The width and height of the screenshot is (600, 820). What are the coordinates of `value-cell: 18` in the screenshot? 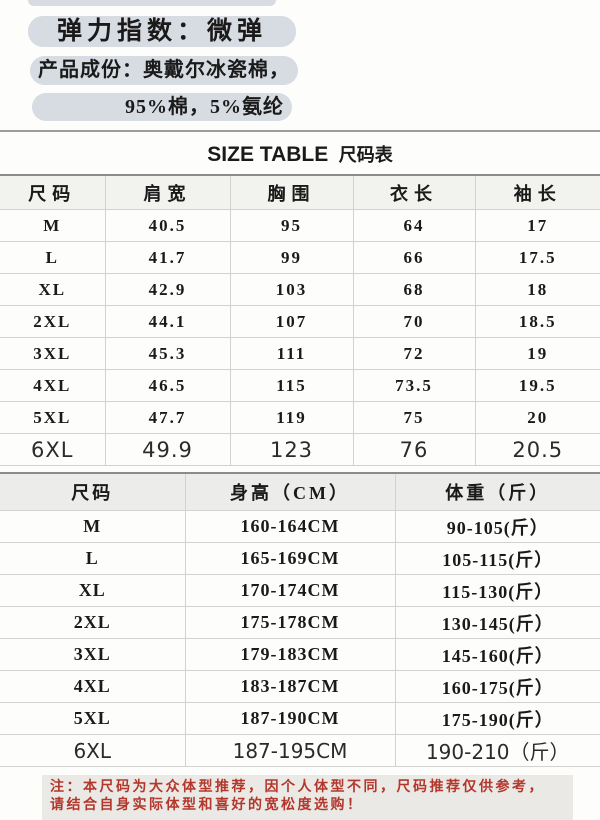 It's located at (537, 289).